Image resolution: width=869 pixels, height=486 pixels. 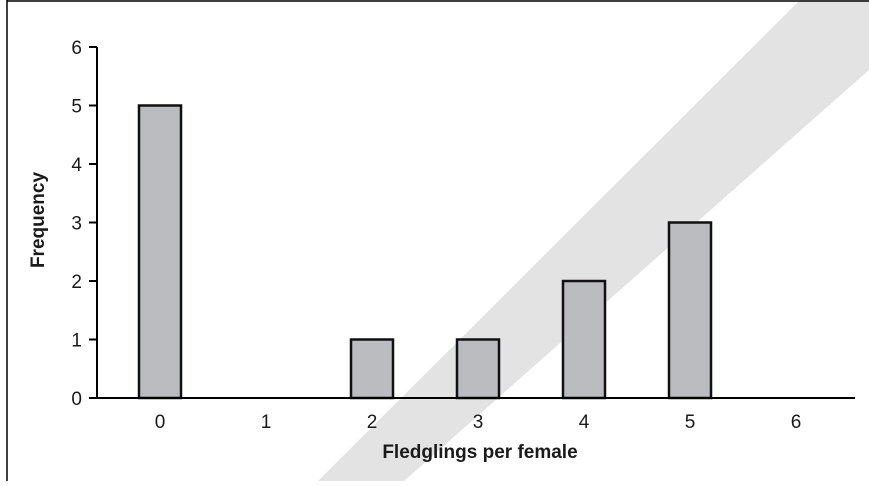 I want to click on y-tick-label: 2, so click(x=76, y=282).